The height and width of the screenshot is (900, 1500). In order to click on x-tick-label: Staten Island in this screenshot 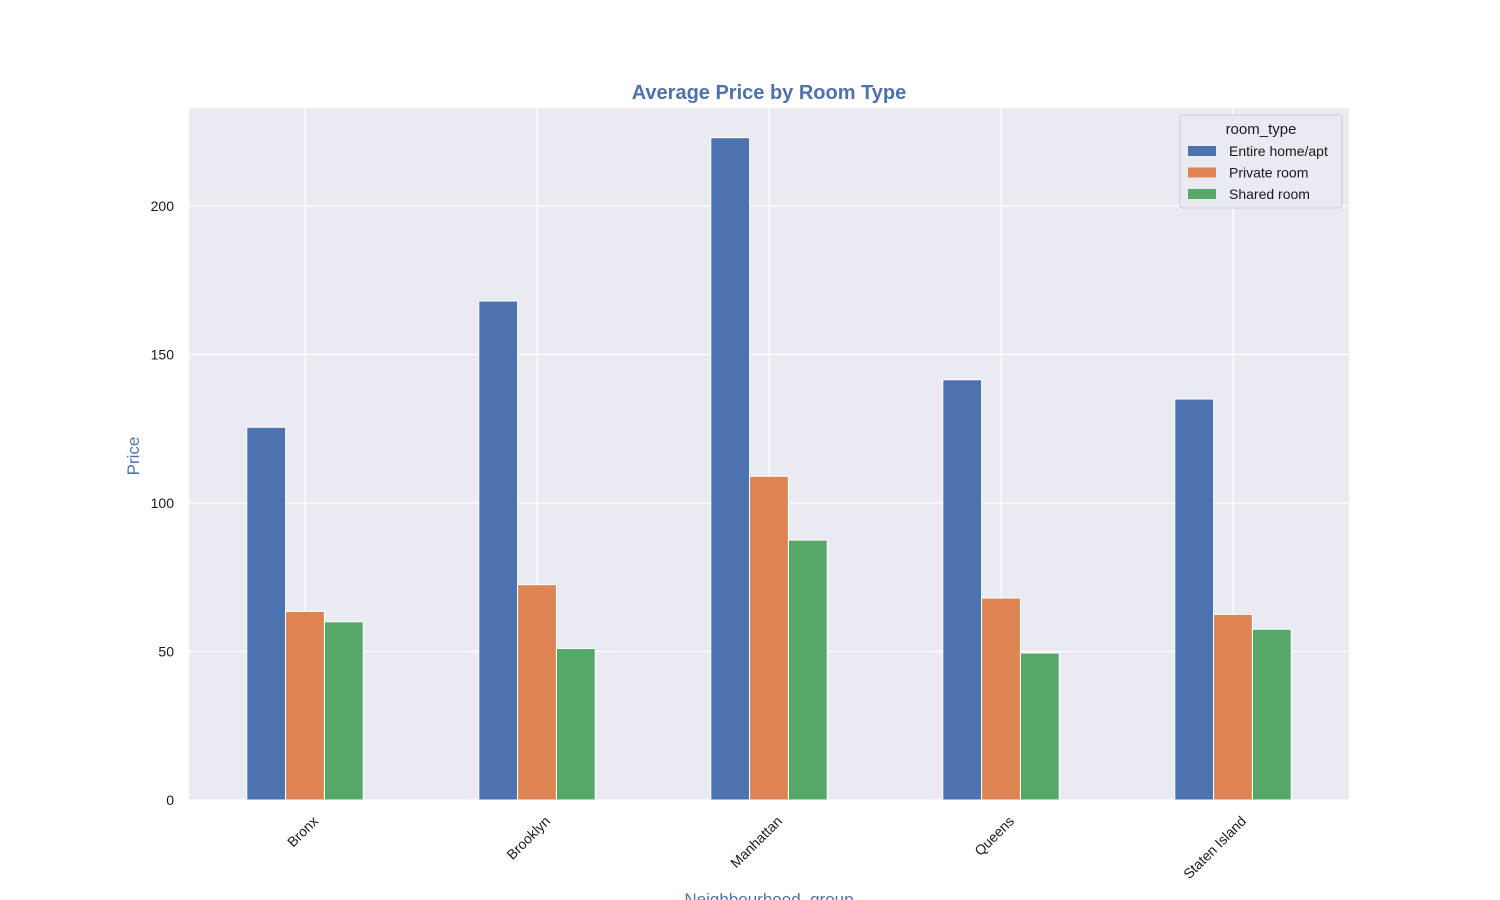, I will do `click(1214, 847)`.